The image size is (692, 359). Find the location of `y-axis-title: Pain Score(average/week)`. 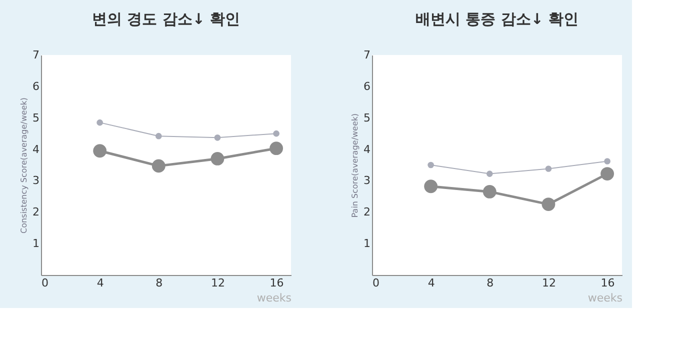

y-axis-title: Pain Score(average/week) is located at coordinates (355, 165).